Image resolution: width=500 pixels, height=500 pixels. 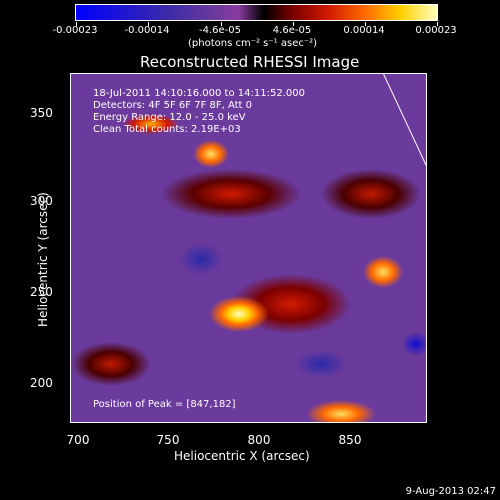 I want to click on colorbar-label: -0.00023, so click(x=75, y=30).